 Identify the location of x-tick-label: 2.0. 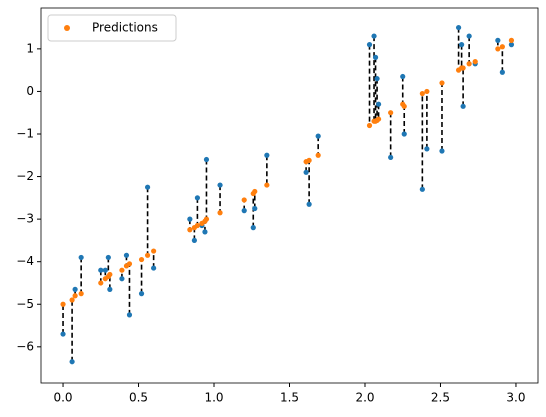
(364, 398).